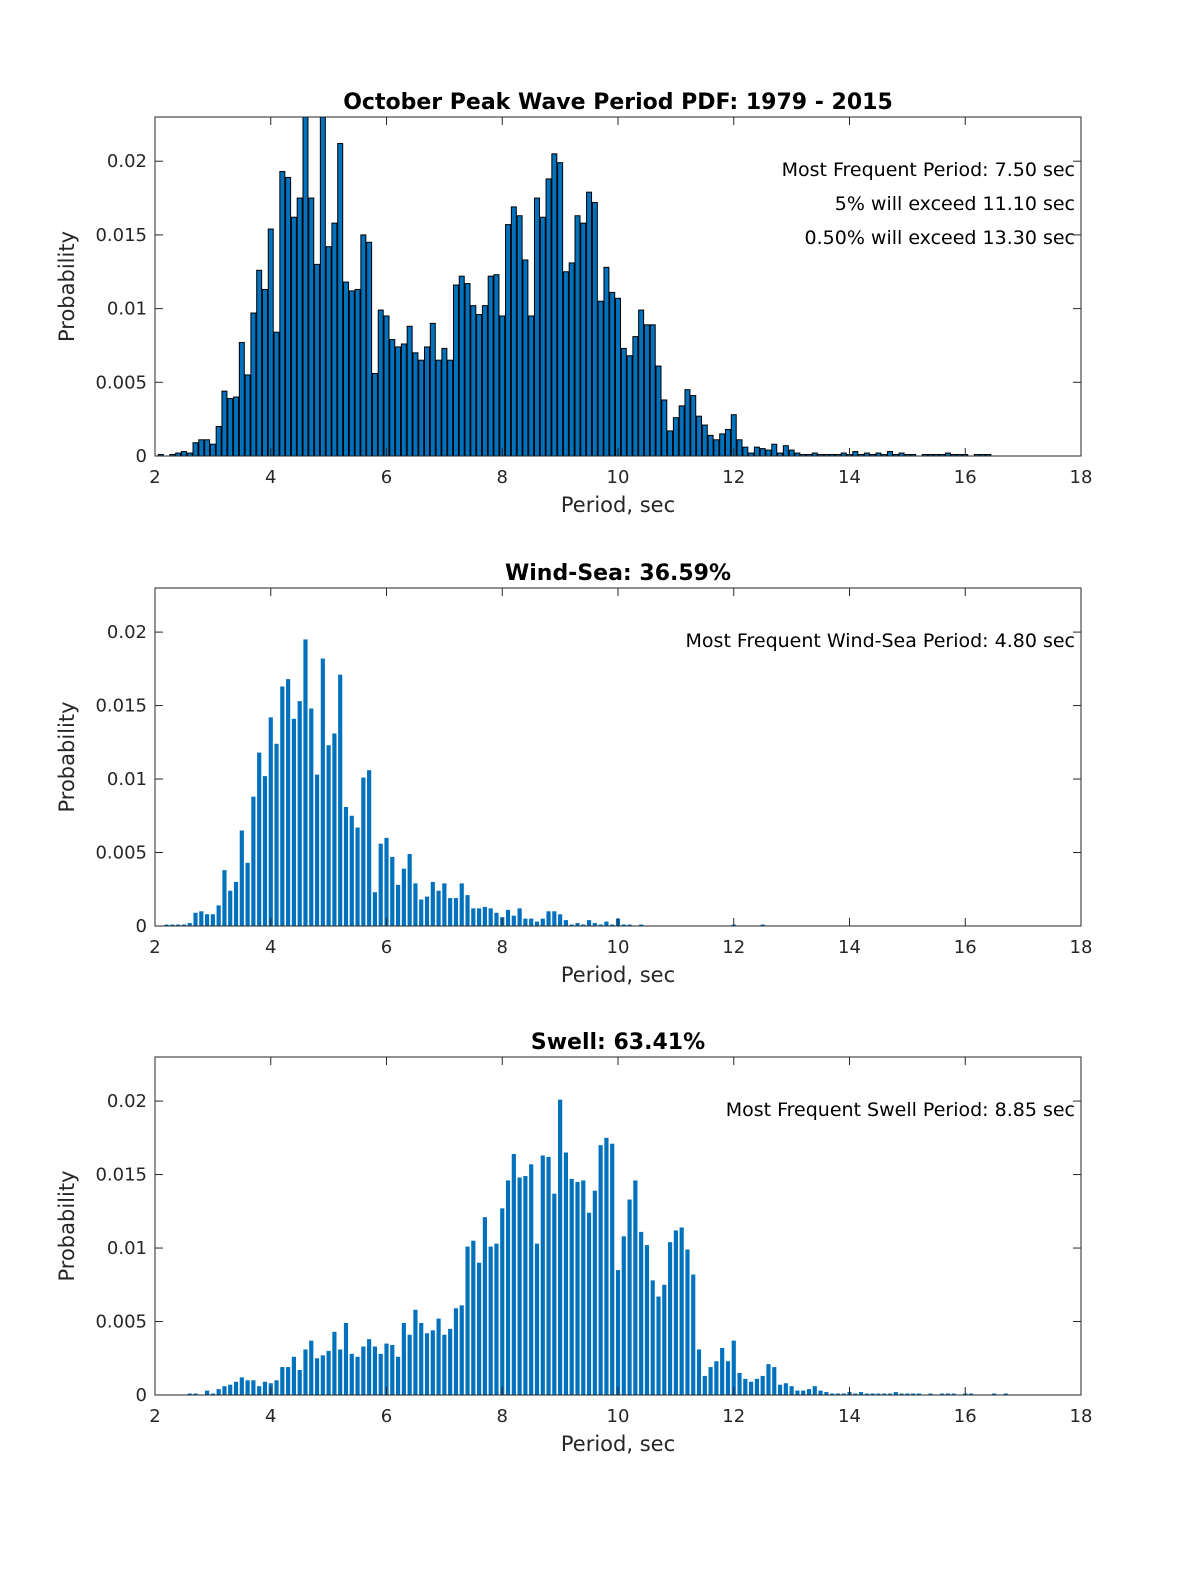 The height and width of the screenshot is (1575, 1200). I want to click on x-tick-label: 12, so click(733, 947).